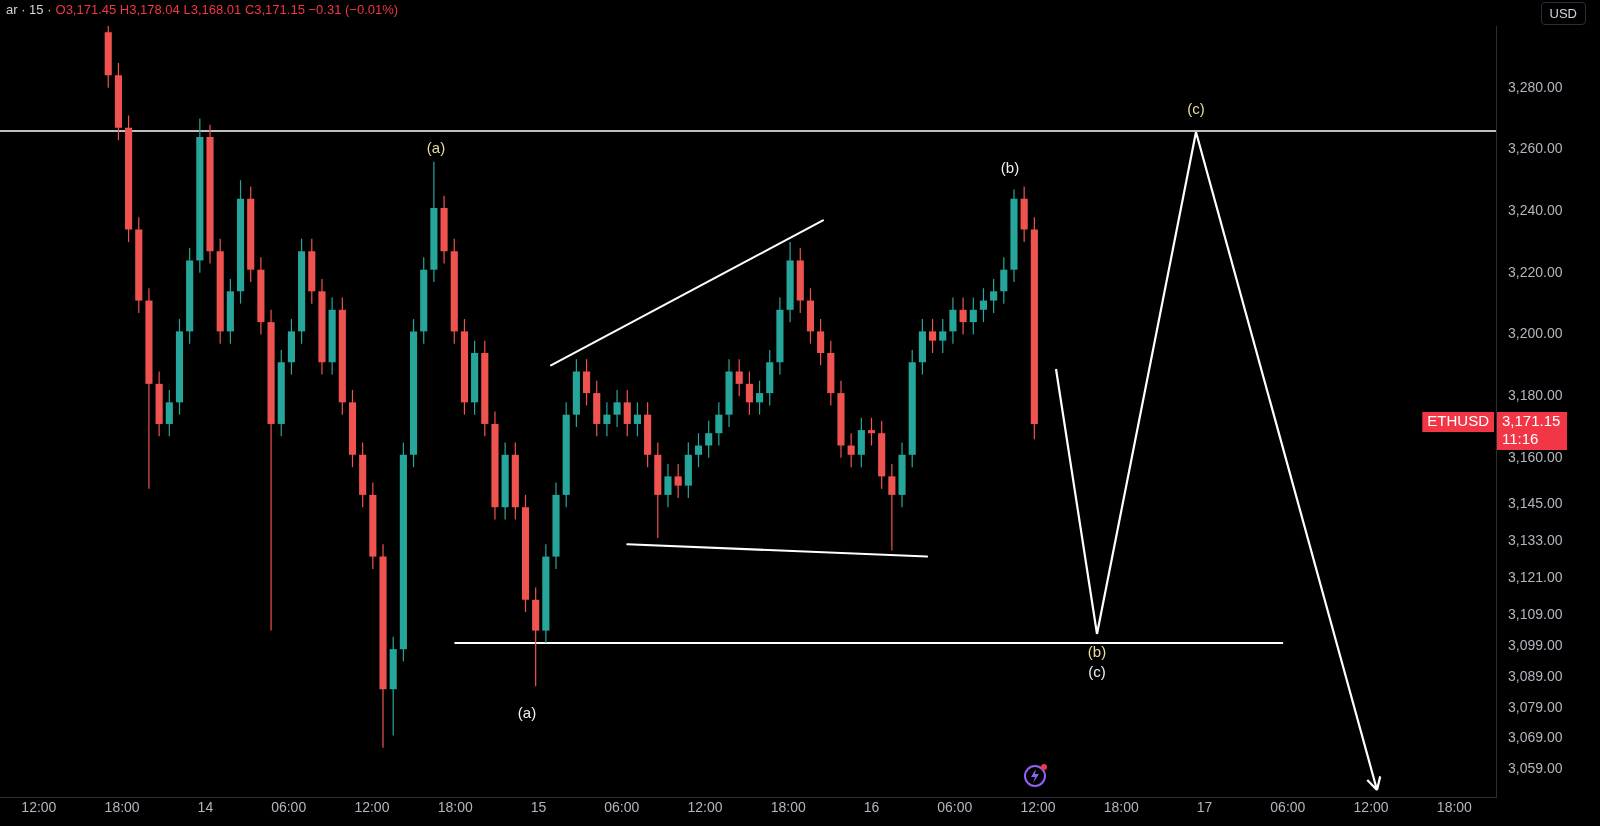 This screenshot has height=826, width=1600. I want to click on y-tick-label: 3,180.00, so click(1535, 395).